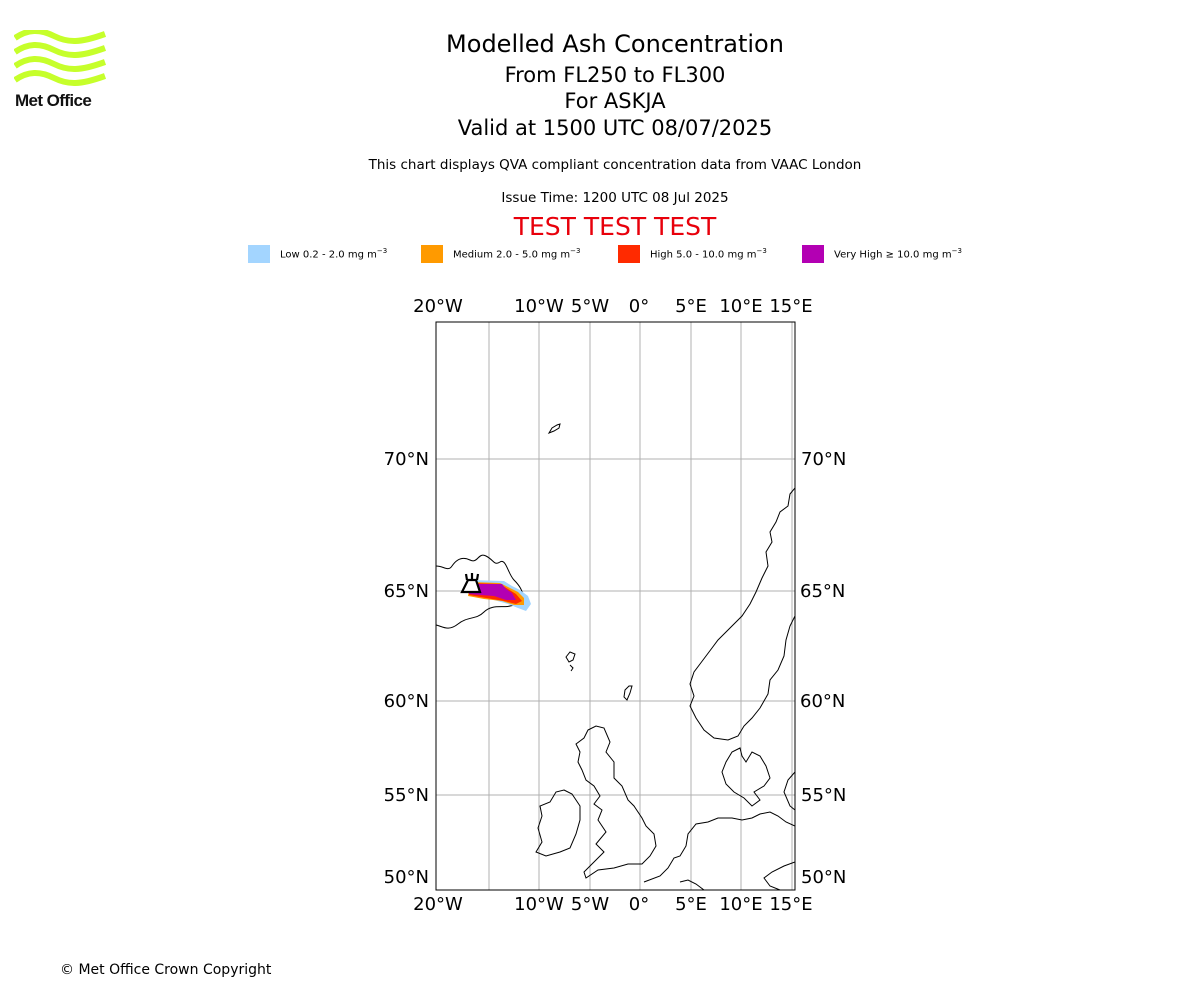  What do you see at coordinates (823, 668) in the screenshot?
I see `lat-labels-right: 70°N 65°N 60°N 55°N 50°N` at bounding box center [823, 668].